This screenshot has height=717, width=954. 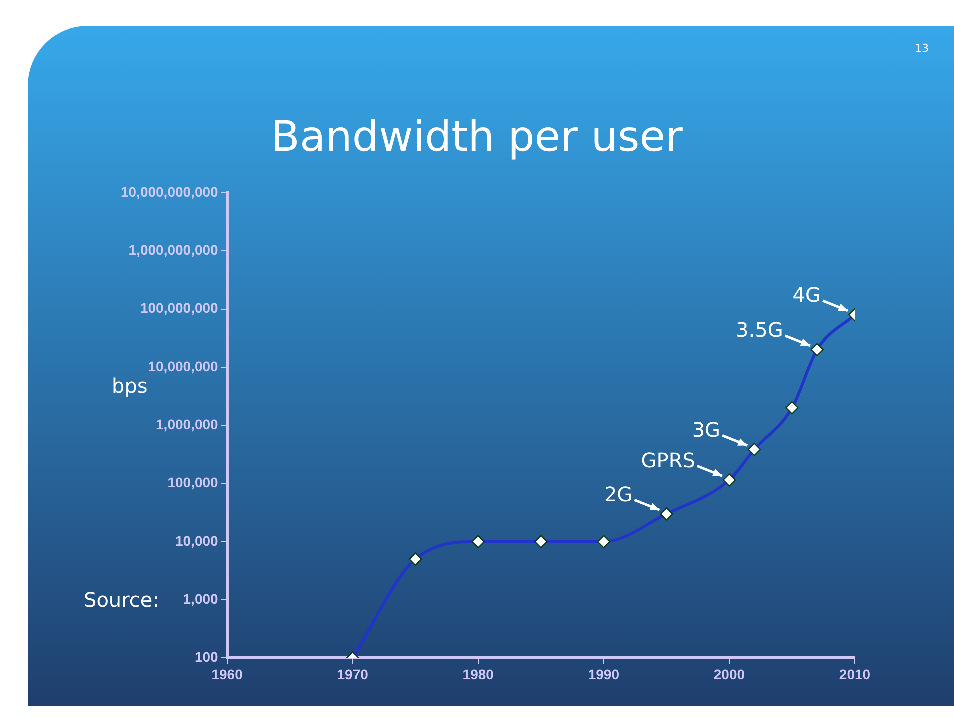 What do you see at coordinates (760, 330) in the screenshot?
I see `annotation: 3.5G` at bounding box center [760, 330].